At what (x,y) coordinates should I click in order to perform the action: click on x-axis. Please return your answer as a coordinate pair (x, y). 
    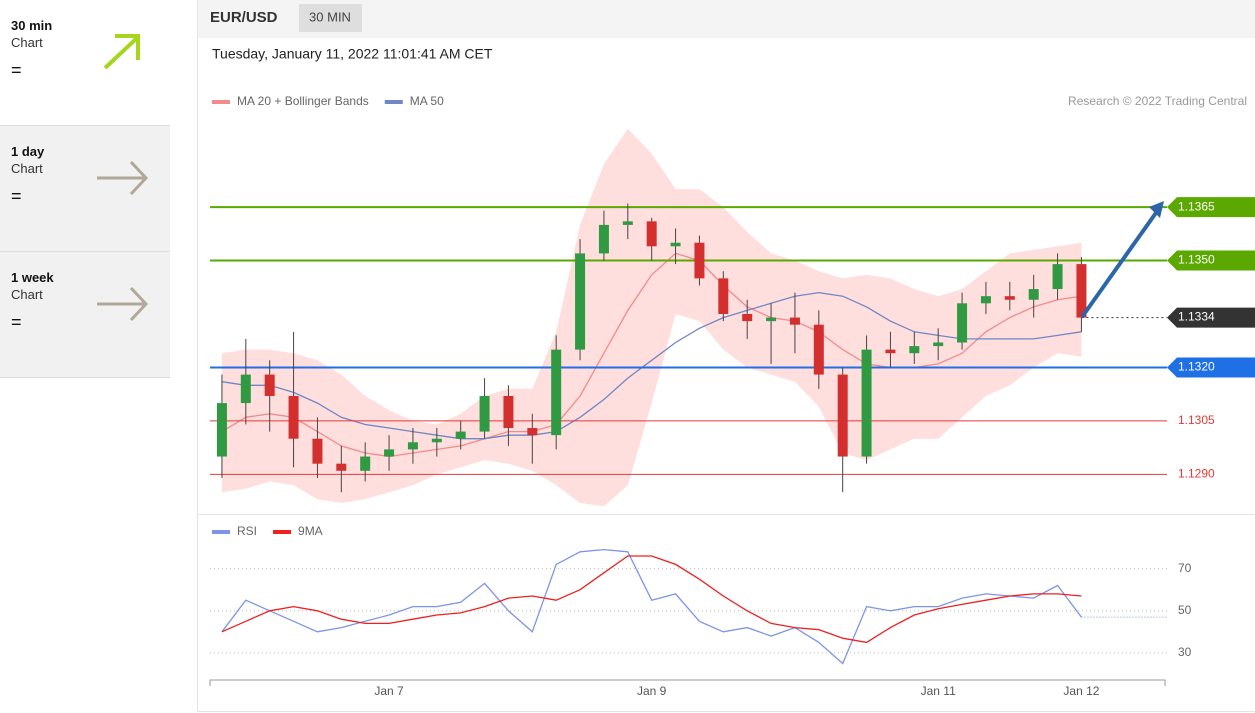
    Looking at the image, I should click on (687, 682).